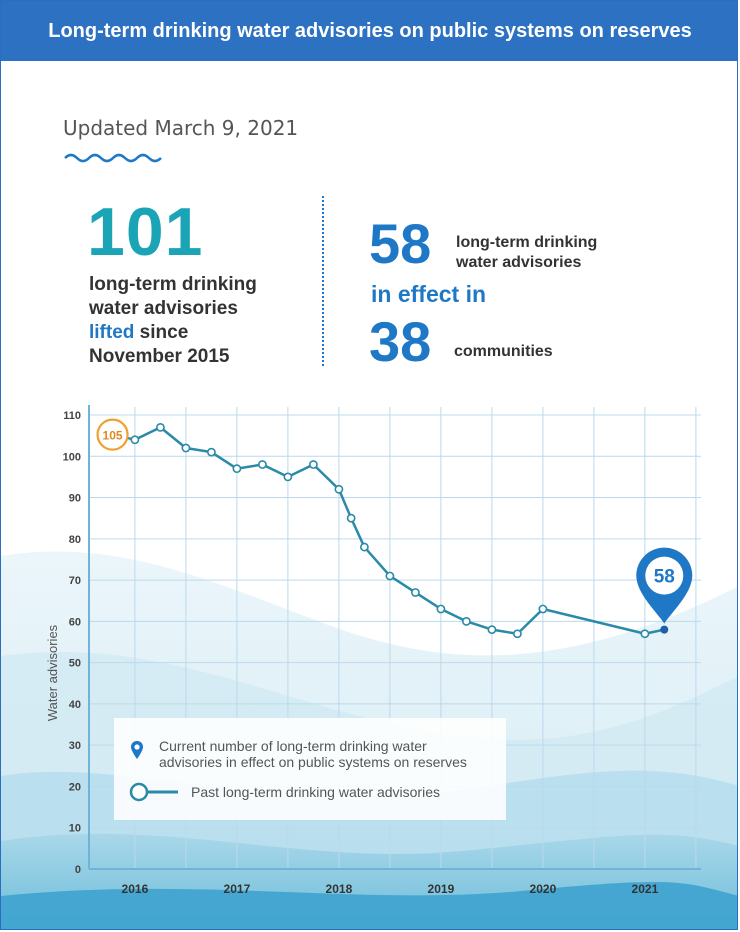 The height and width of the screenshot is (932, 740). I want to click on in-effect-label: in effect in, so click(429, 294).